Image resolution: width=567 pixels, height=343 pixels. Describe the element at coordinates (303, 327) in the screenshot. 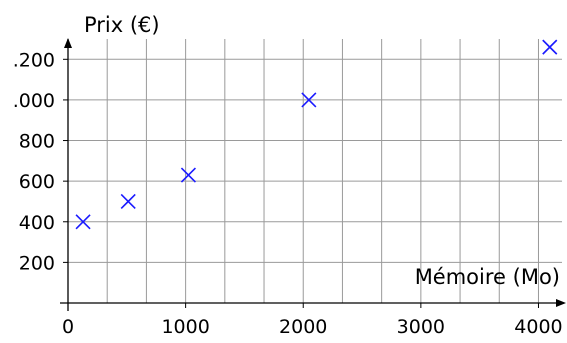

I see `x-tick-label: 2000` at that location.